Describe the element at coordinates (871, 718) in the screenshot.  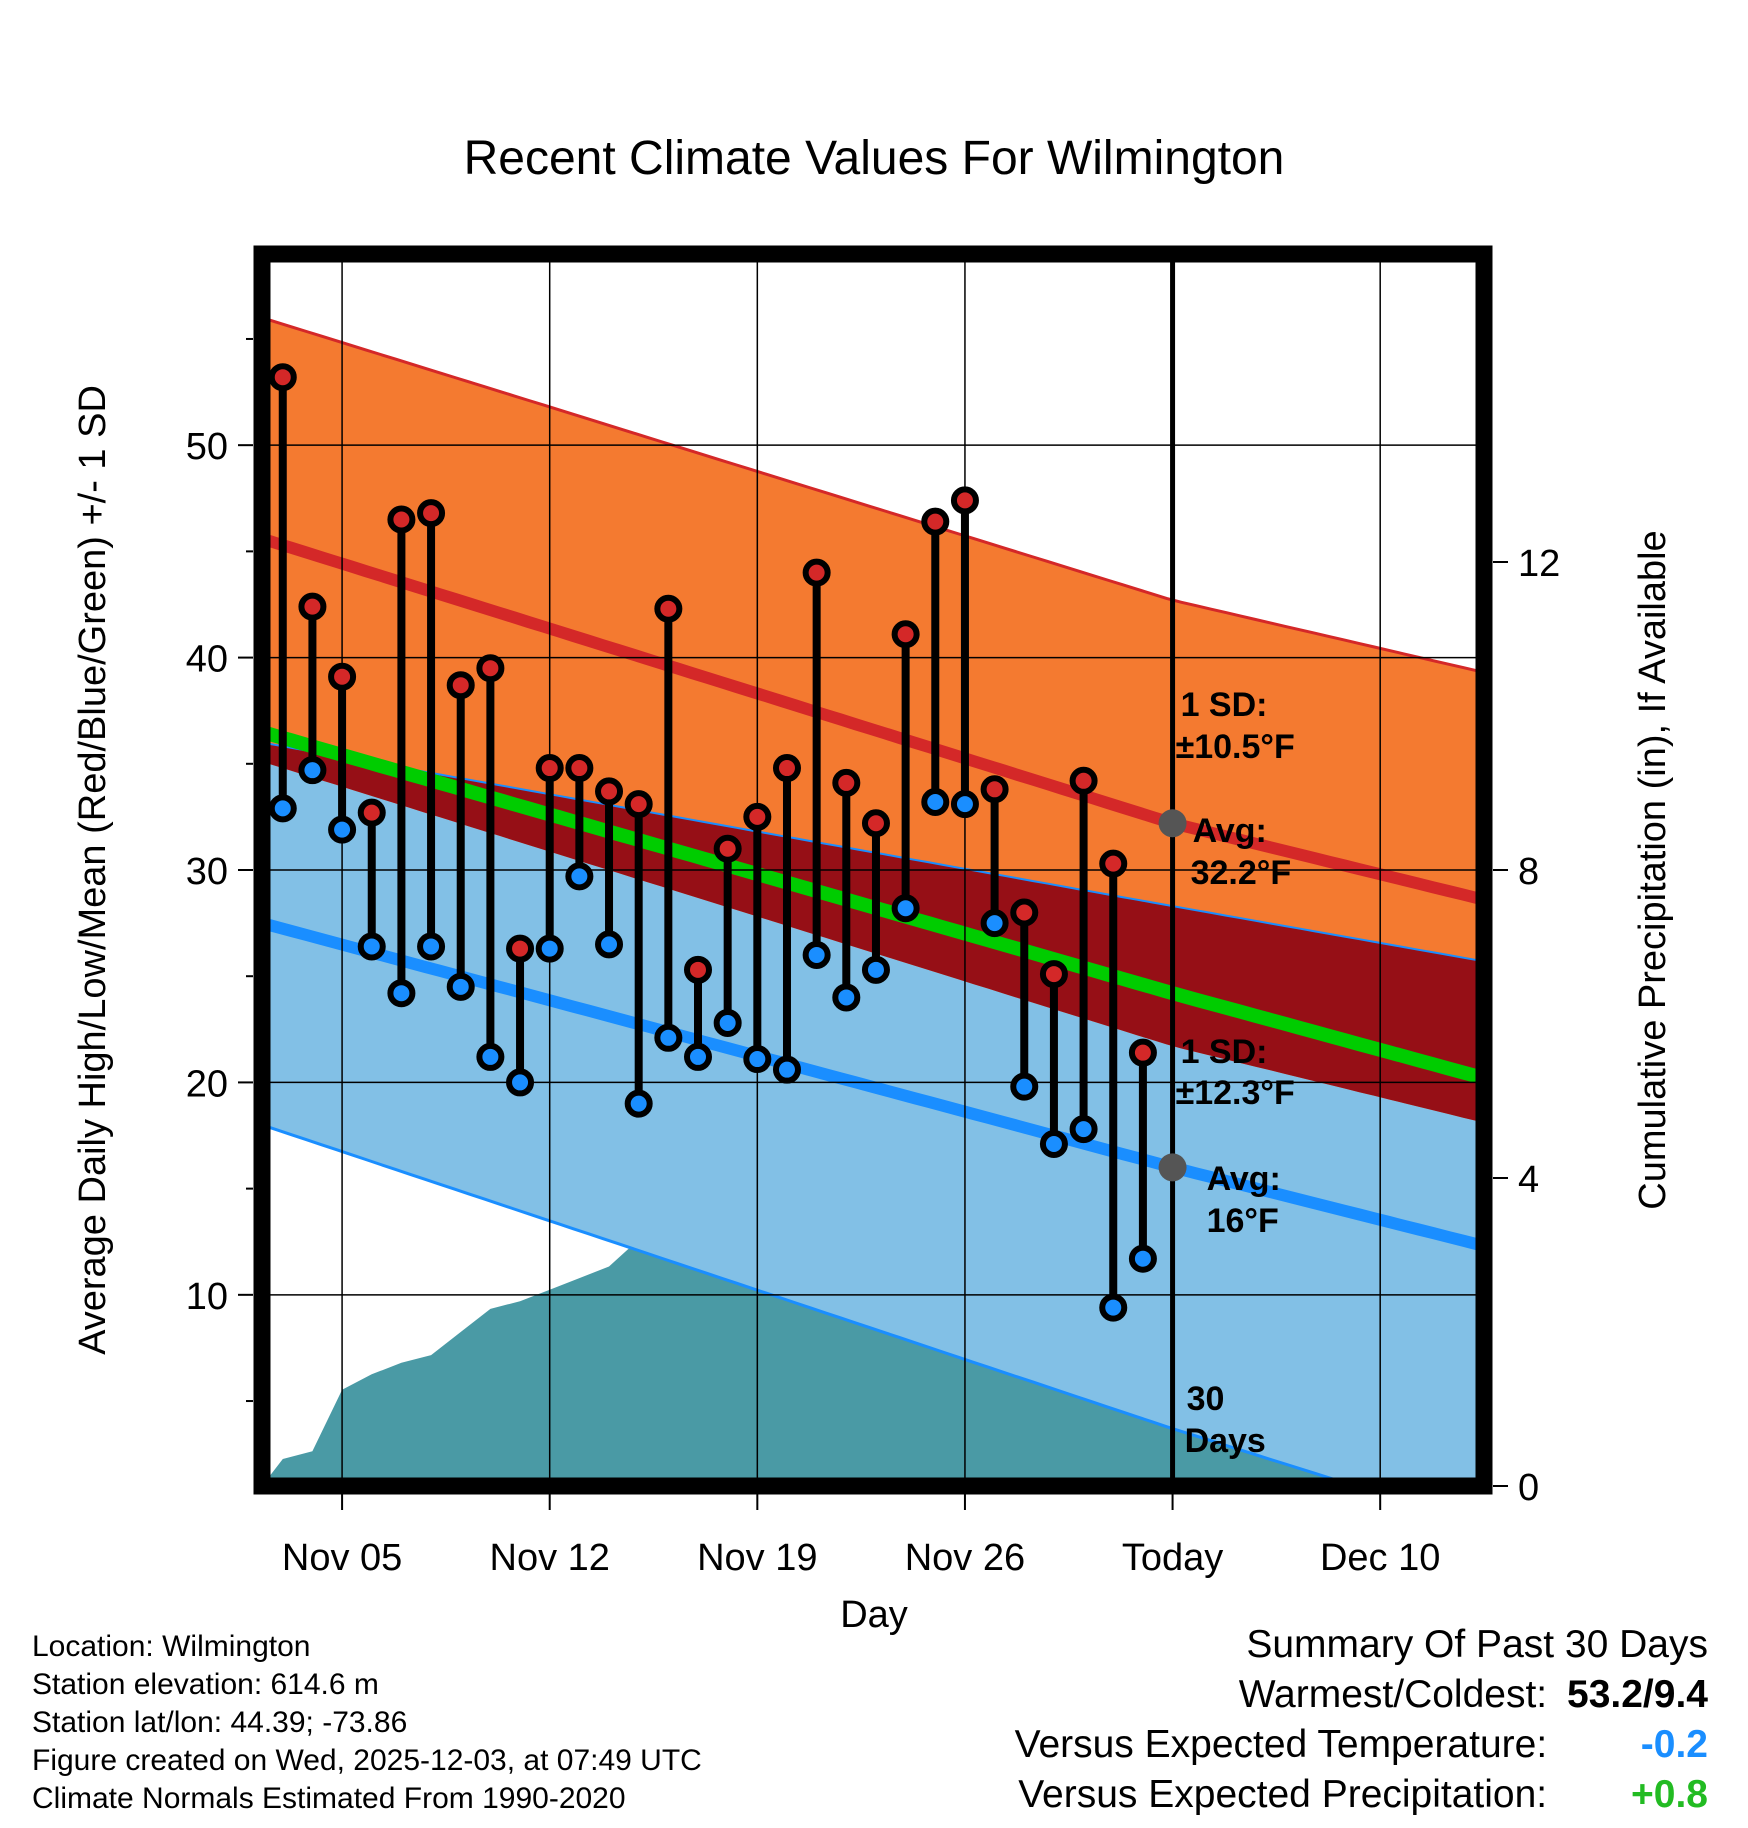
I see `high-average-line` at that location.